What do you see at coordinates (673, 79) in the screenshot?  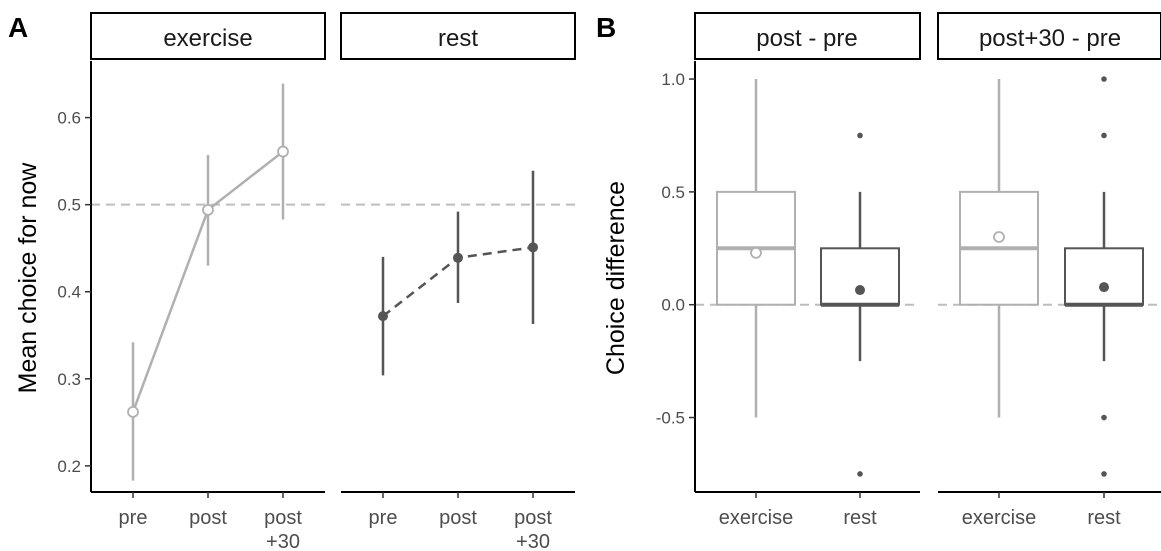 I see `y-tick-label: 1.0` at bounding box center [673, 79].